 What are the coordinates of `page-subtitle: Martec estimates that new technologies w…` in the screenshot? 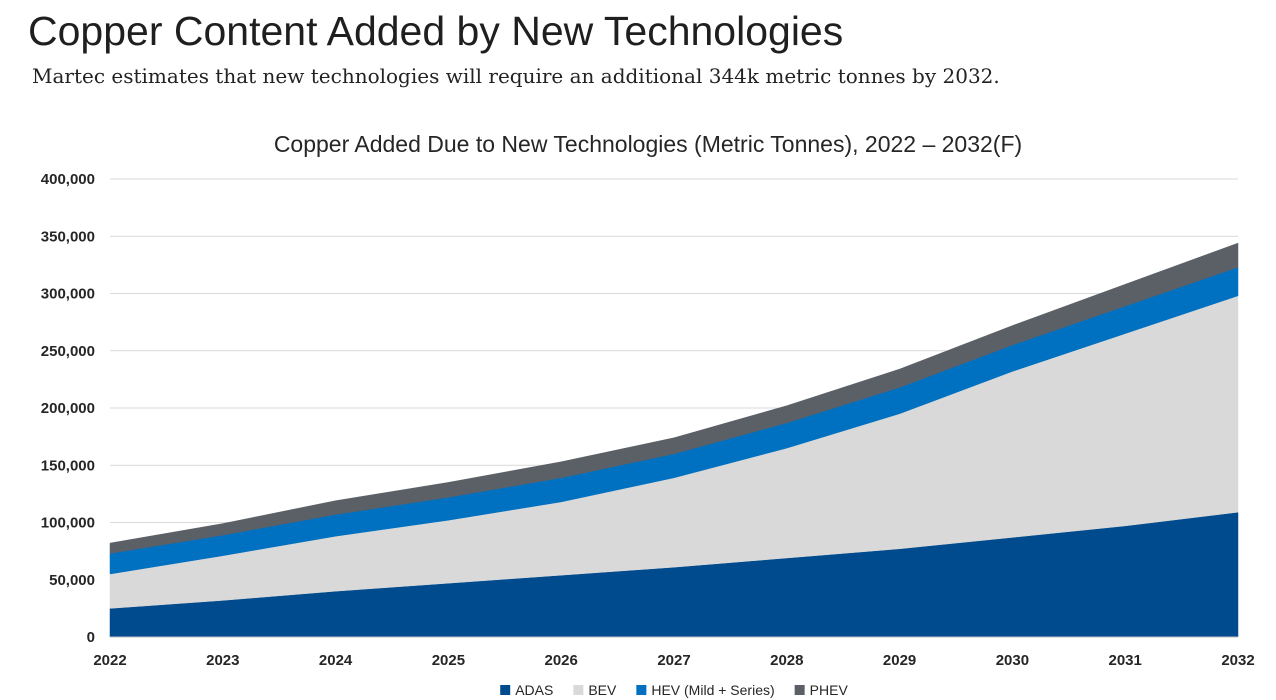 It's located at (516, 76).